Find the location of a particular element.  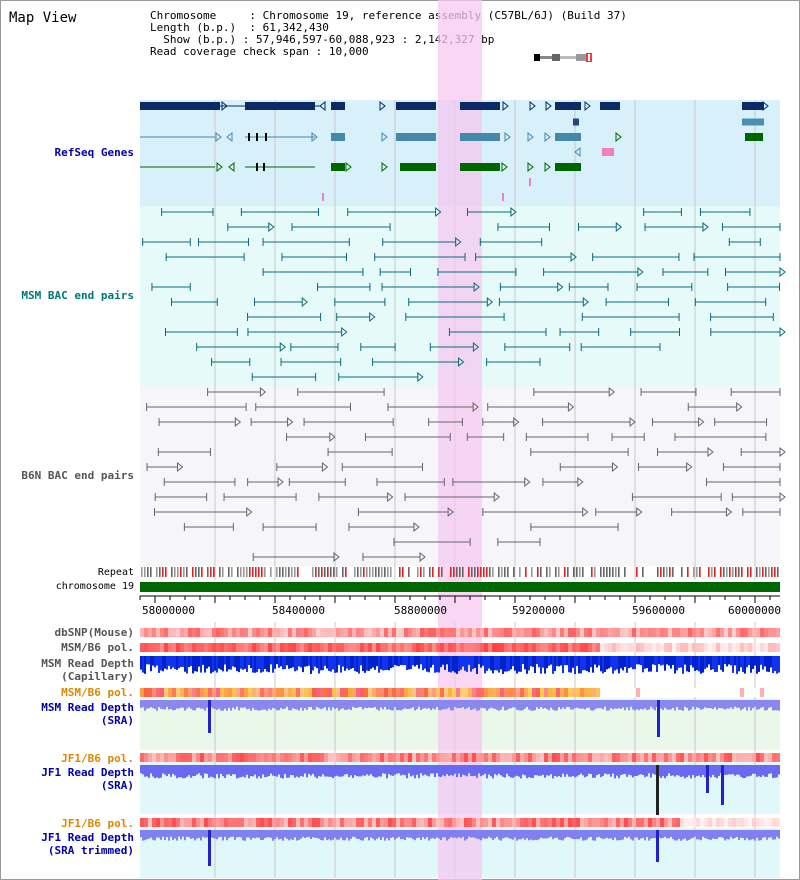

repeat-track is located at coordinates (460, 572).